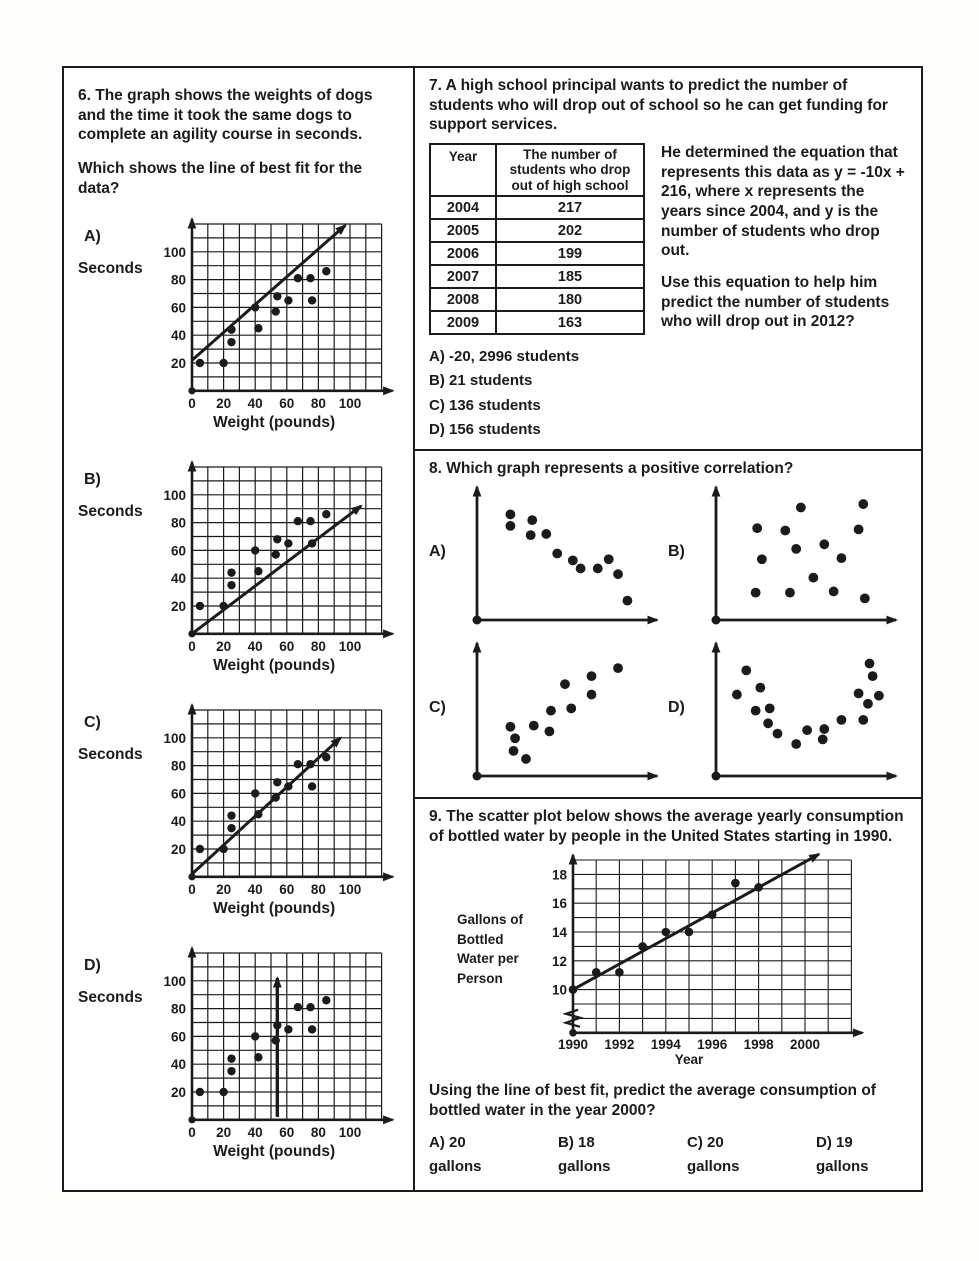  Describe the element at coordinates (560, 932) in the screenshot. I see `svg-text: 14` at that location.